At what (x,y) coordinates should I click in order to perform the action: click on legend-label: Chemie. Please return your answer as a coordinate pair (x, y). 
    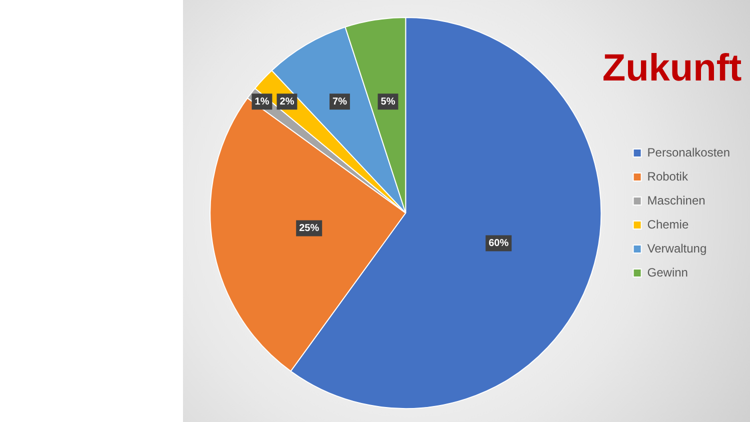
    Looking at the image, I should click on (668, 224).